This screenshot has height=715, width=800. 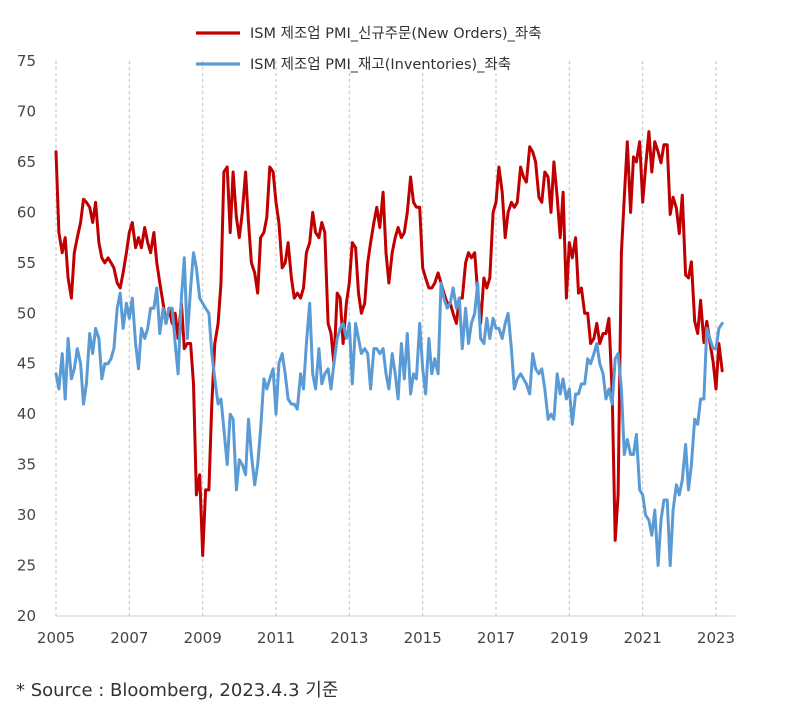 I want to click on y-tick-label: 60, so click(x=26, y=212).